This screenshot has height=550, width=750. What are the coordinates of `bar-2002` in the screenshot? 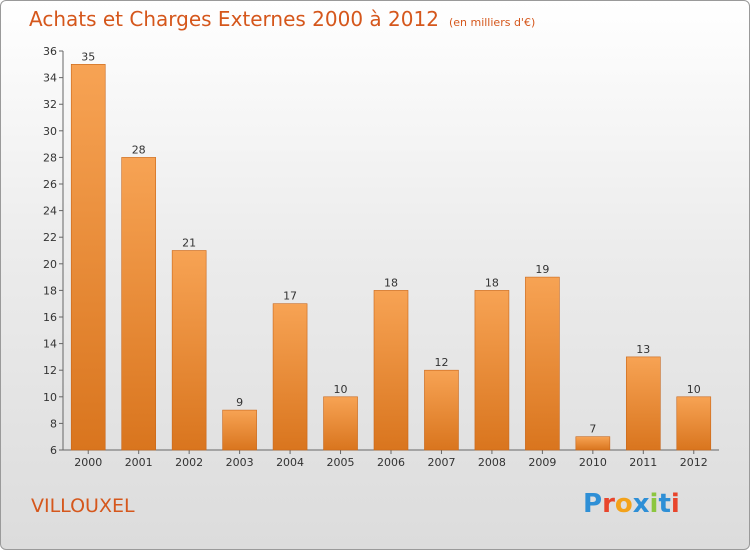 It's located at (189, 350).